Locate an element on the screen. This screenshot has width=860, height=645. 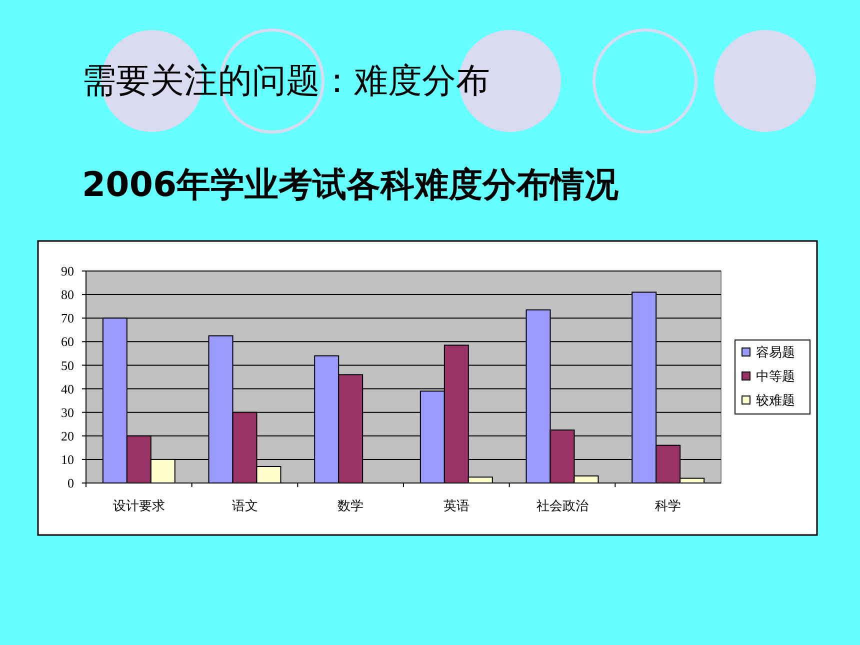
chart-title: 需要关注的问题：难度分布 is located at coordinates (286, 81).